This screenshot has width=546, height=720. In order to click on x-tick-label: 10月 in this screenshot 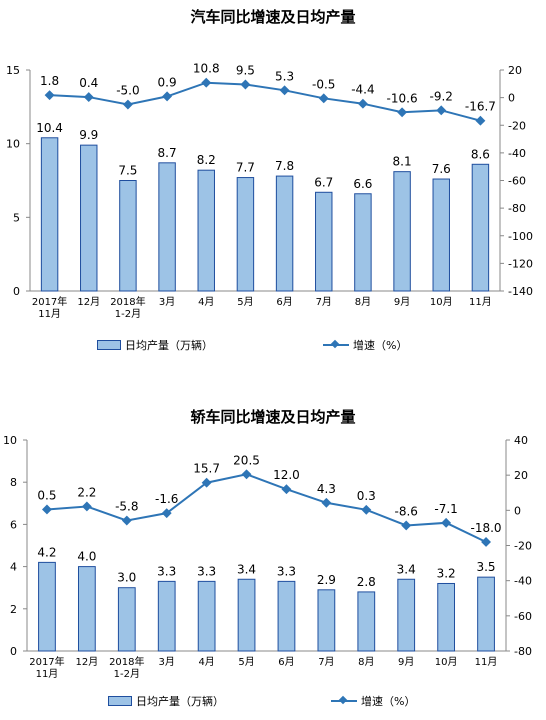, I will do `click(446, 662)`.